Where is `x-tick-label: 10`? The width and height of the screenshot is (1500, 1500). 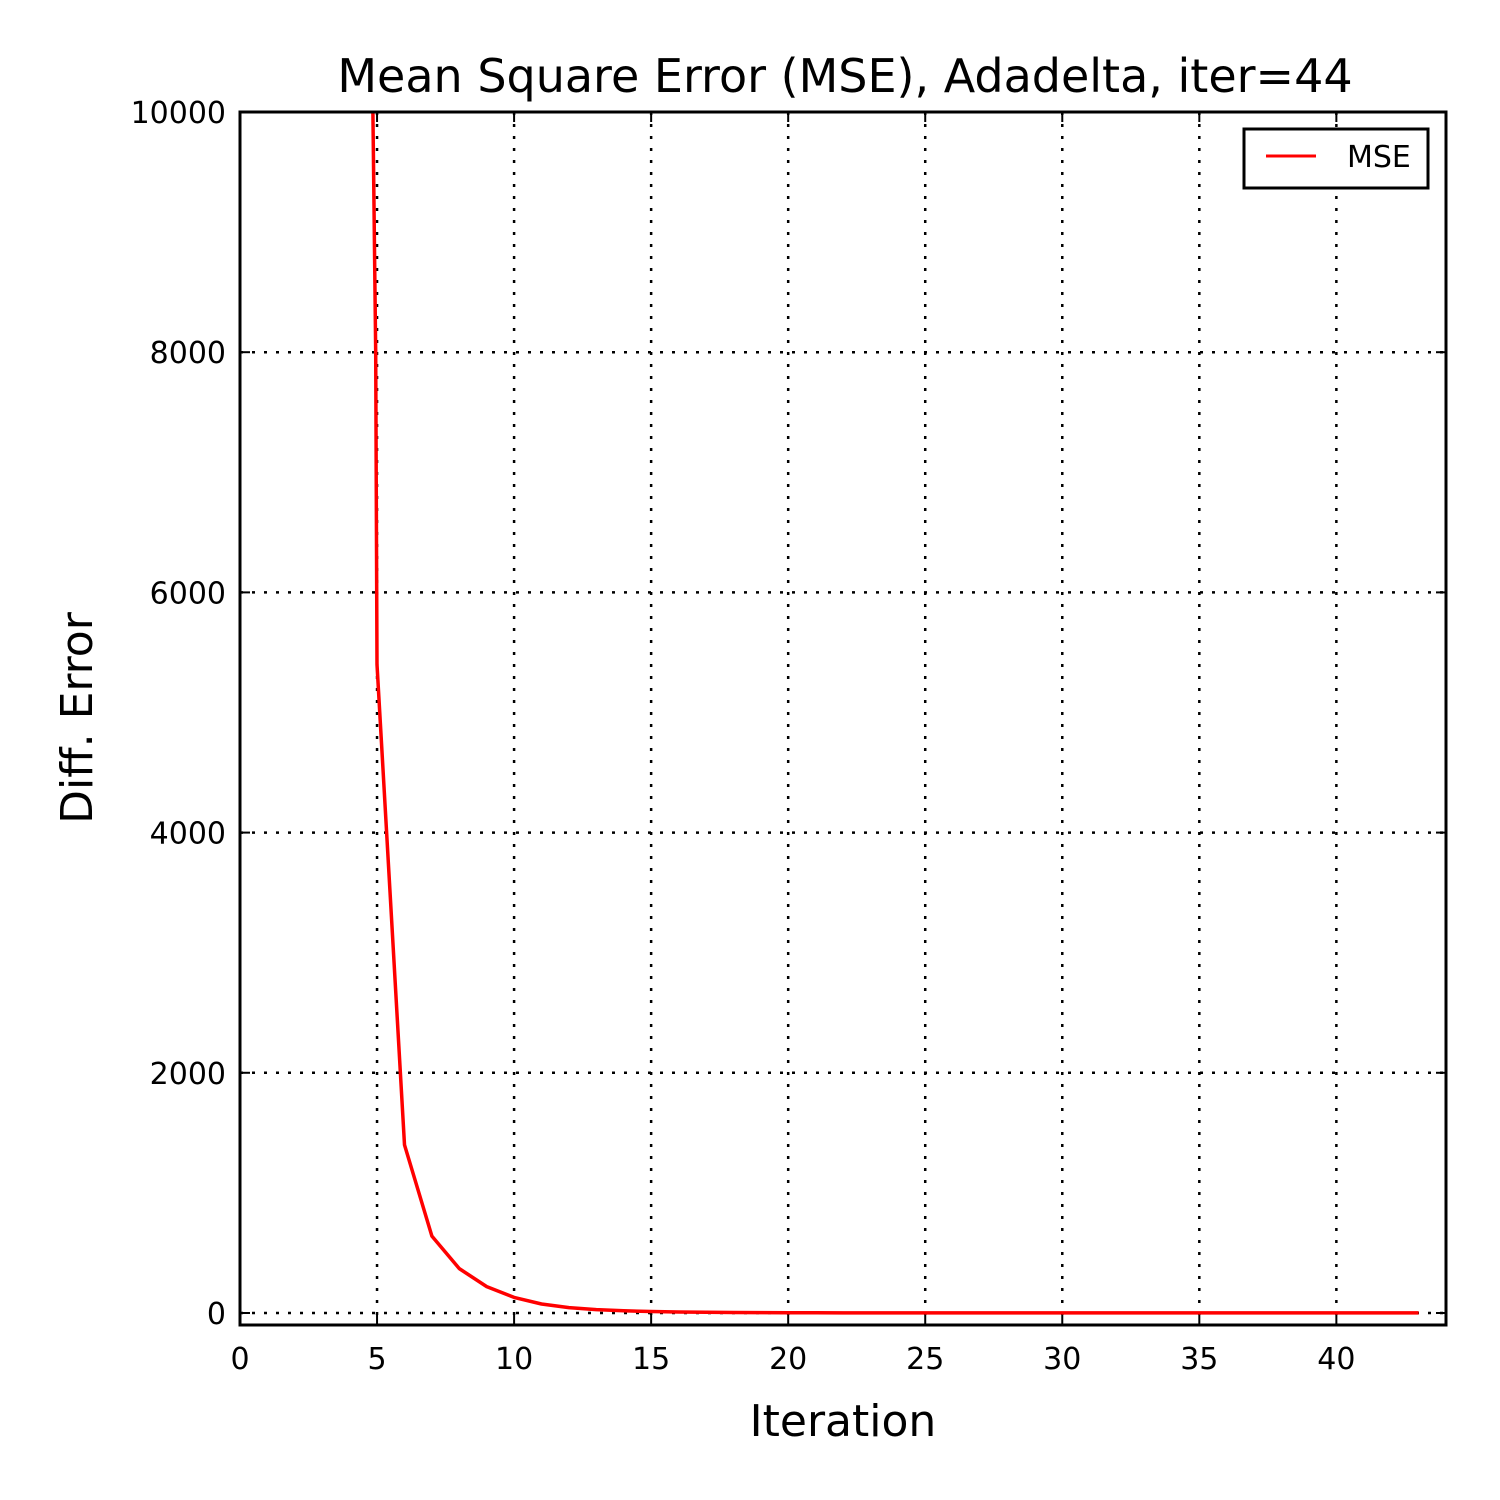
x-tick-label: 10 is located at coordinates (514, 1359).